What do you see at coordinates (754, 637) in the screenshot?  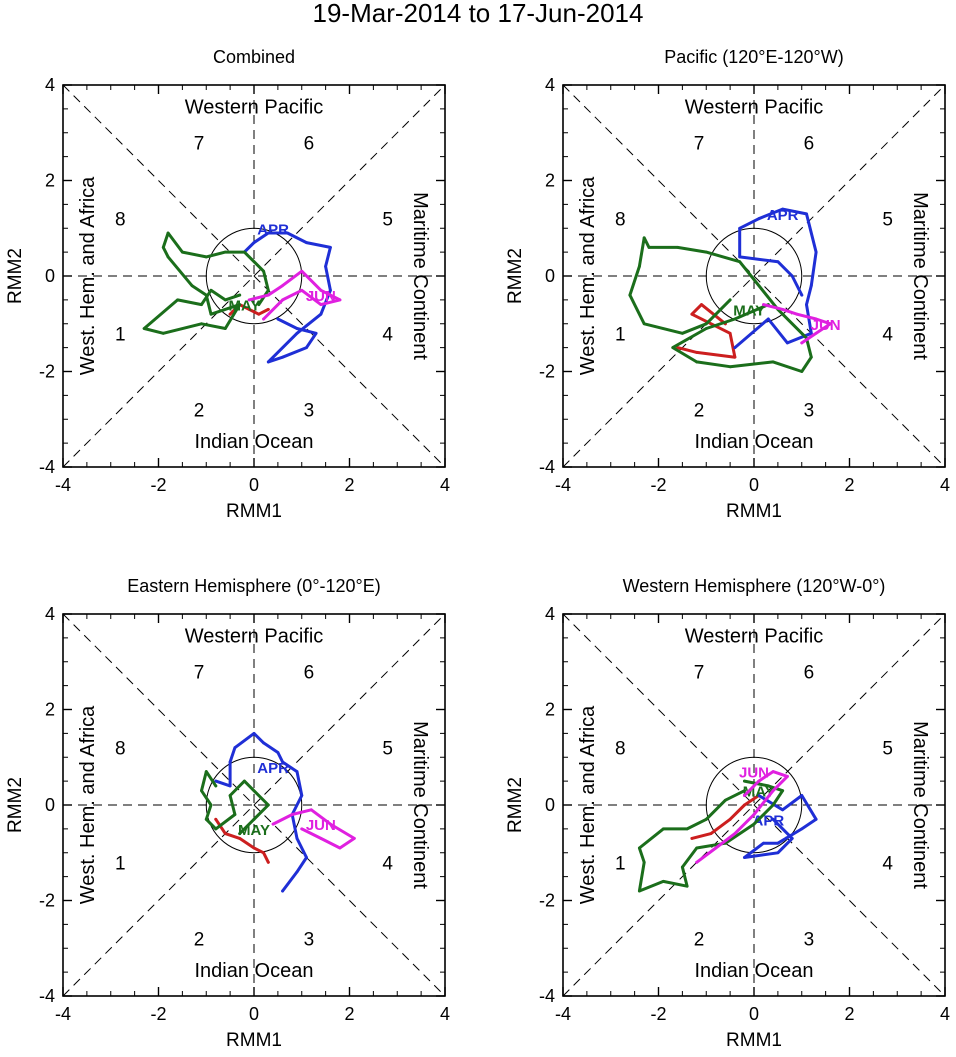 I see `region-label-top: Western Pacific` at bounding box center [754, 637].